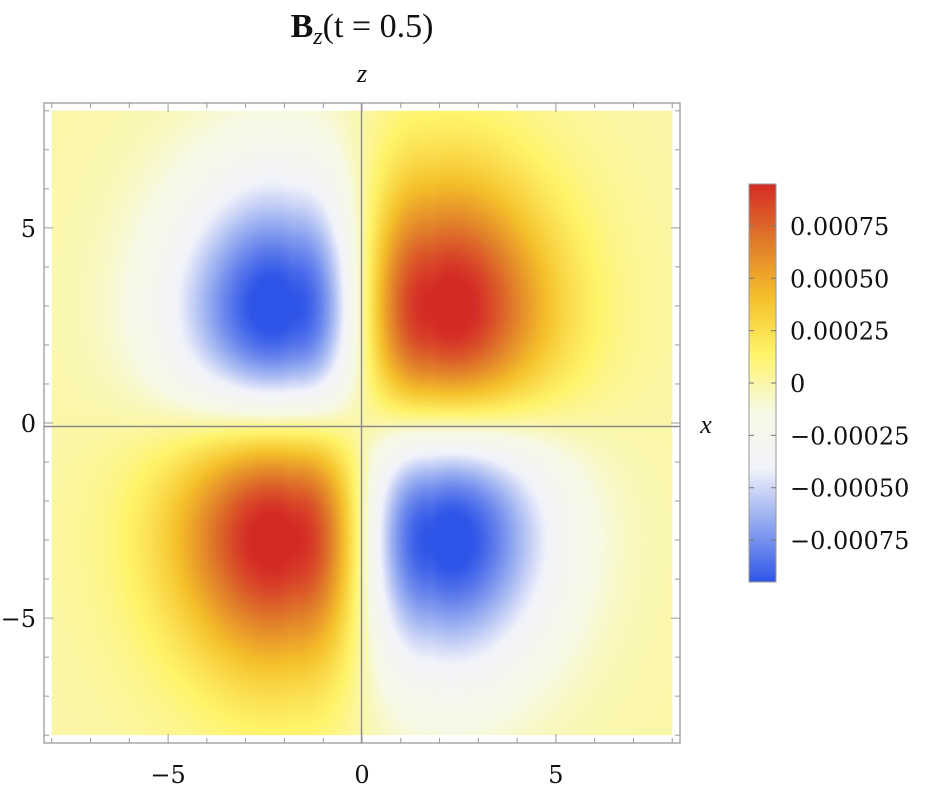 The width and height of the screenshot is (926, 802). I want to click on colorbar-tick-label: −0.00025, so click(849, 436).